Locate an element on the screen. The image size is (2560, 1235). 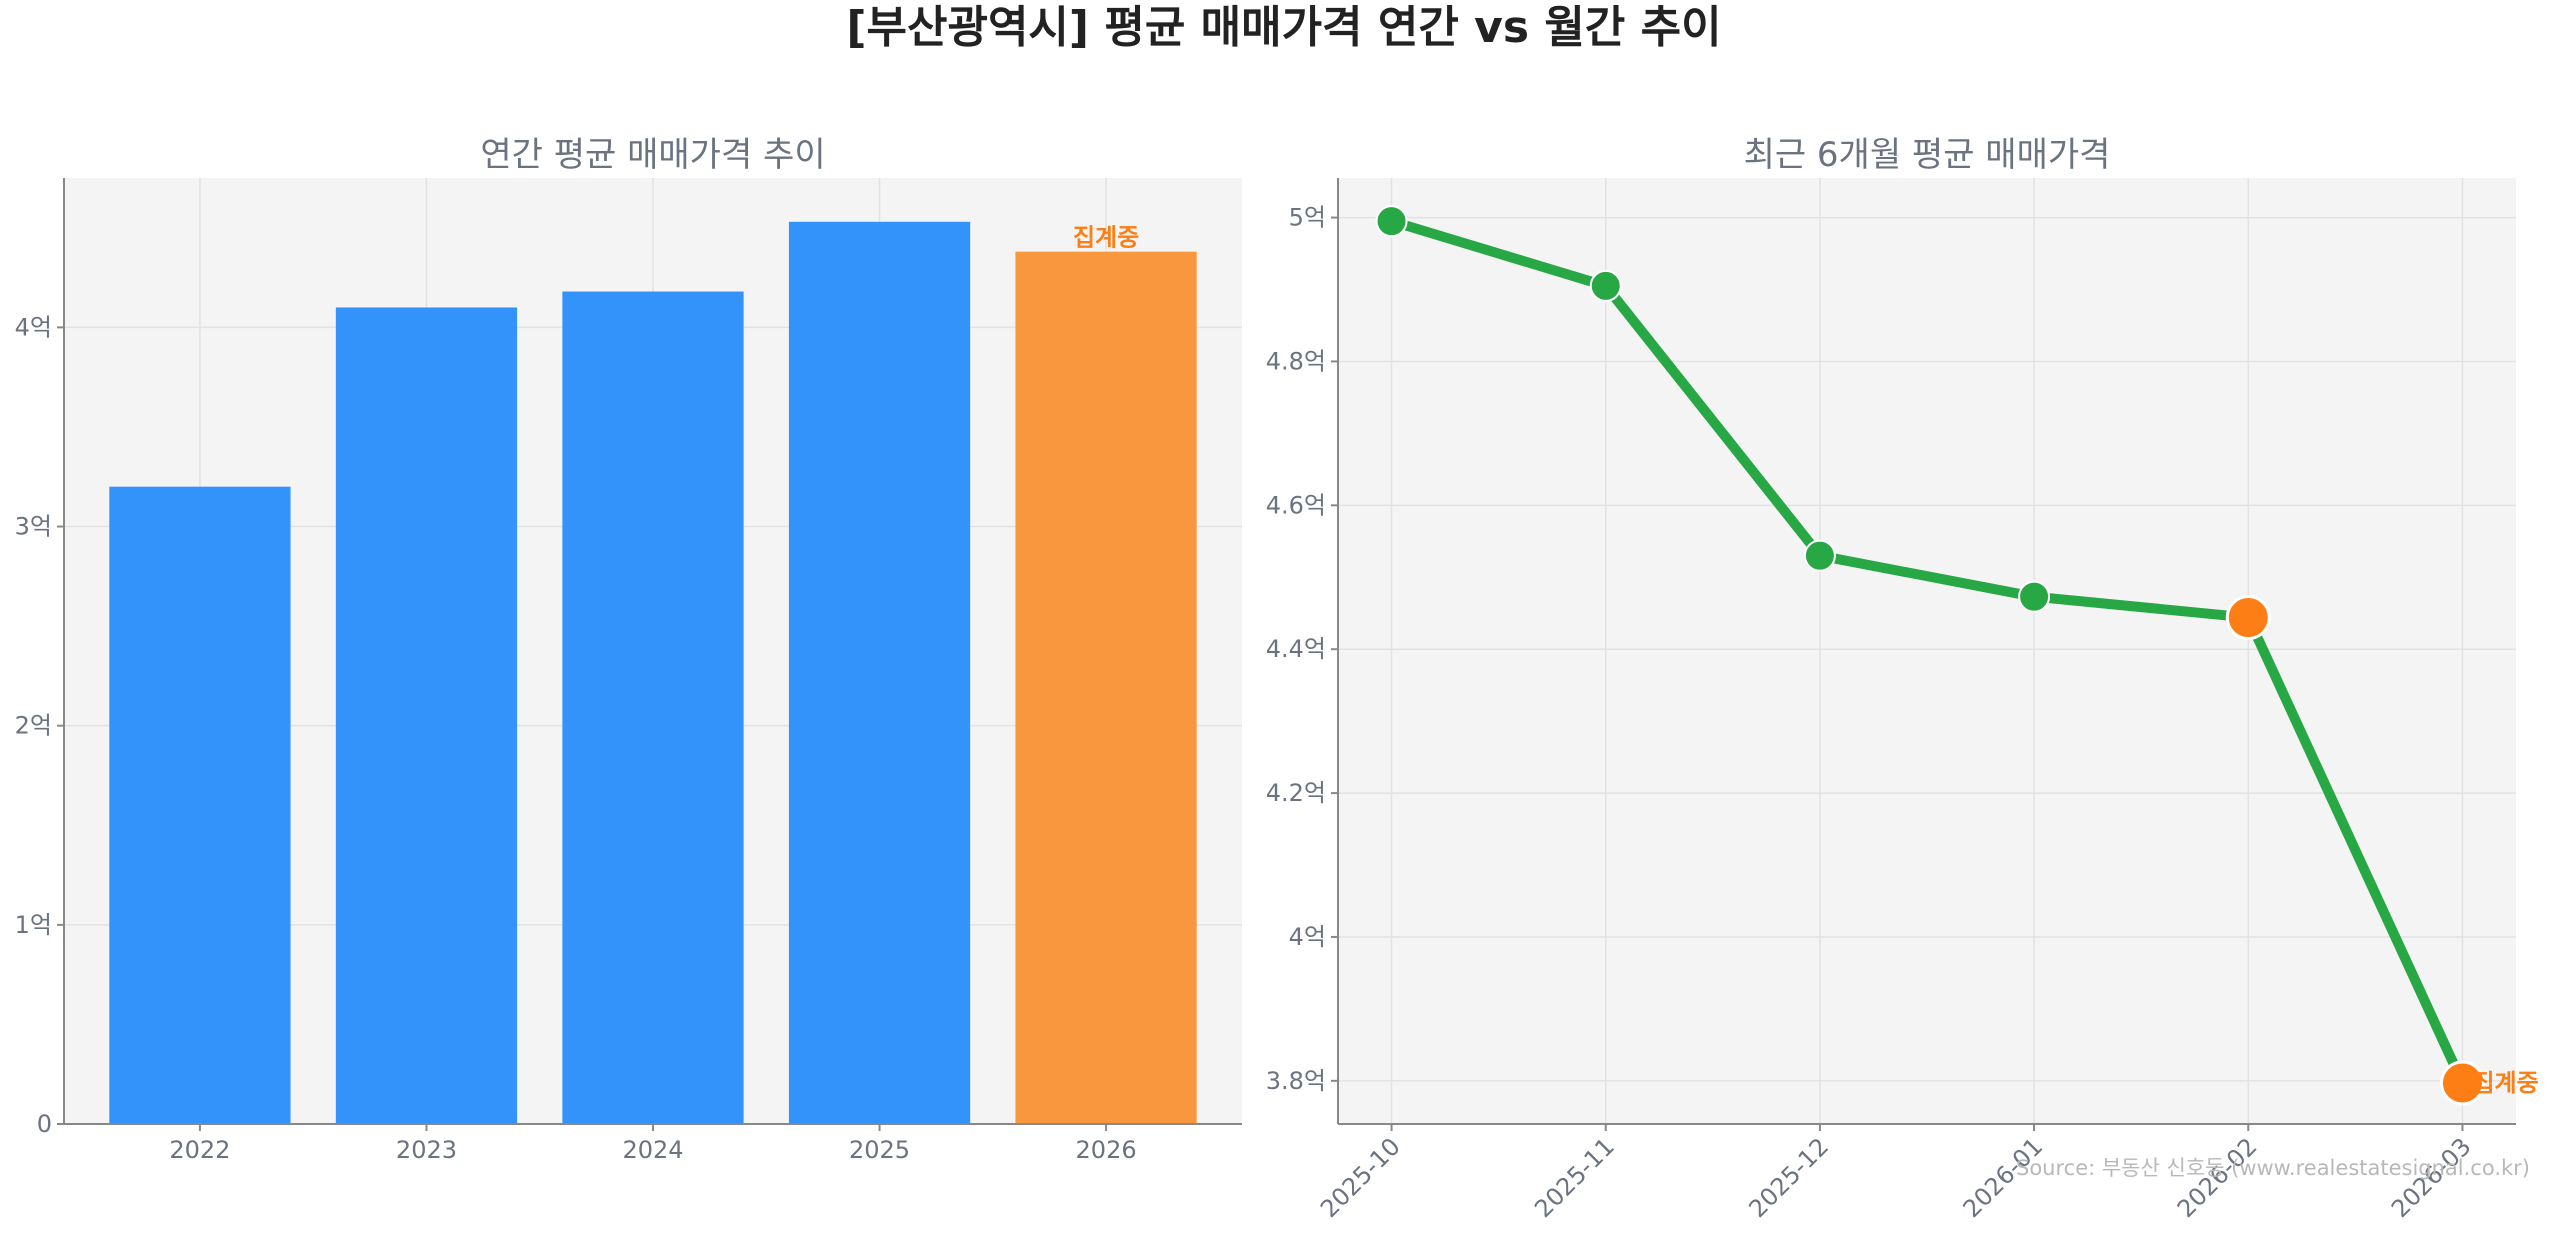
bar-2022 is located at coordinates (200, 805).